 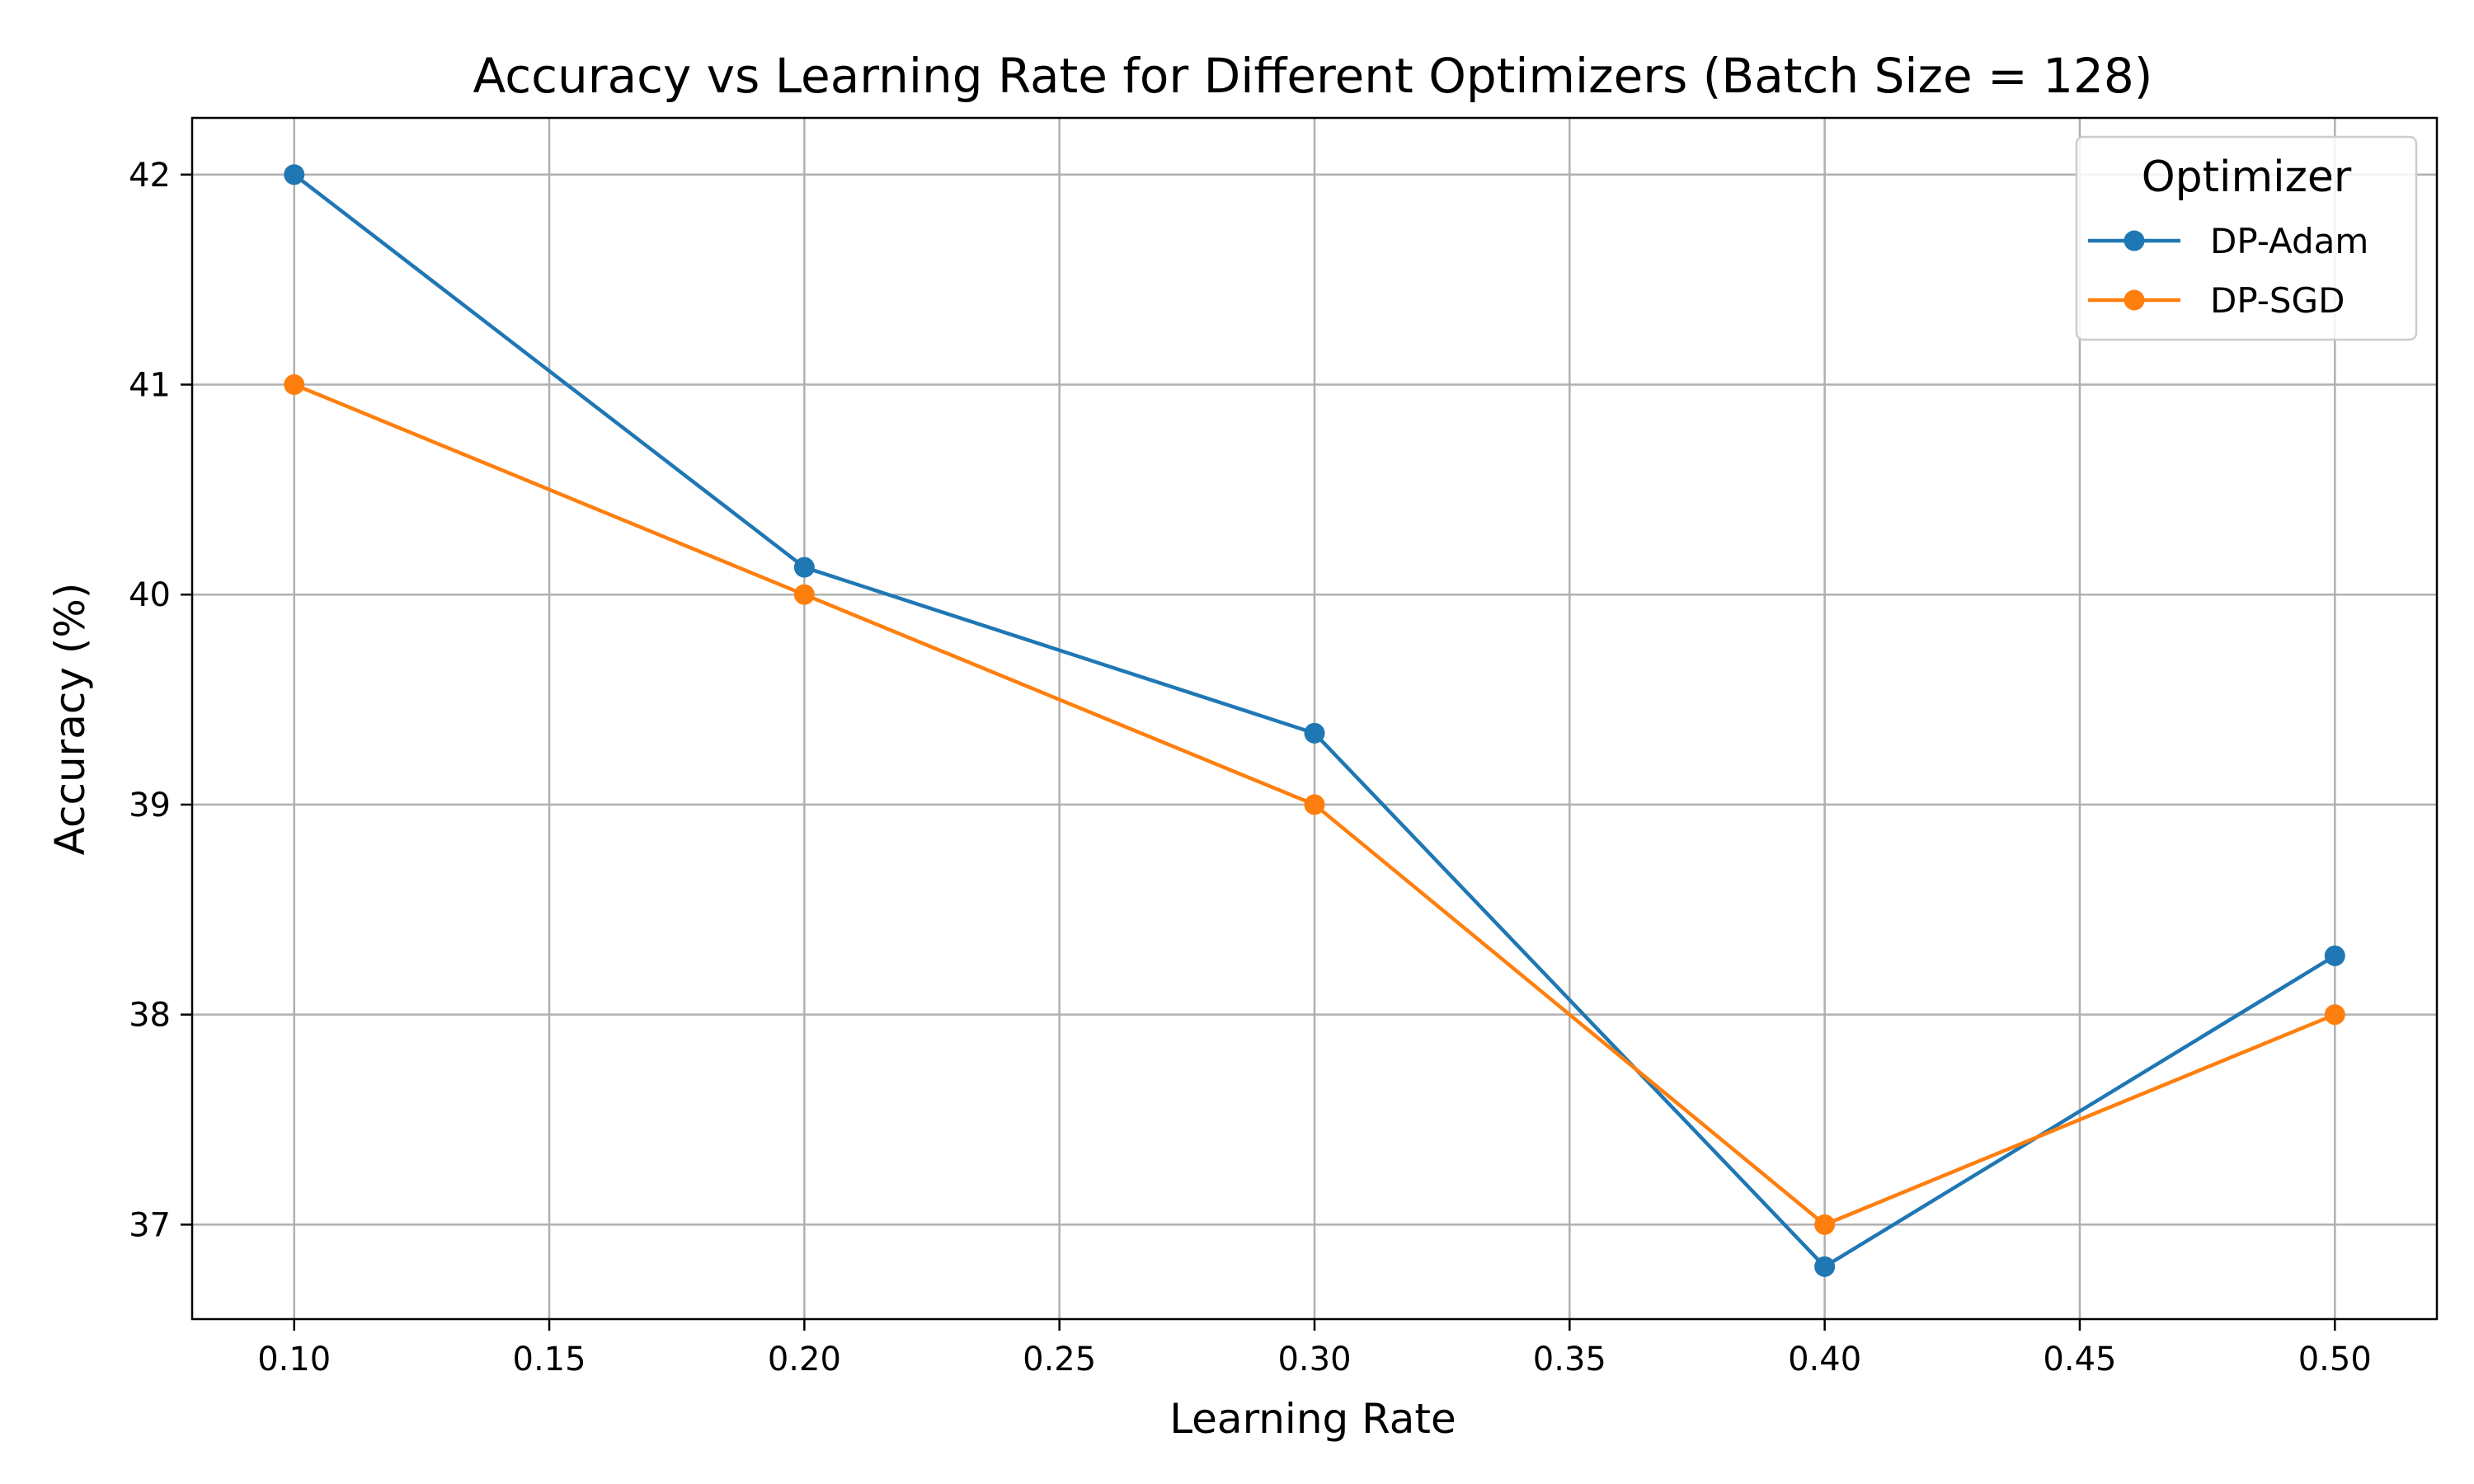 What do you see at coordinates (1569, 1359) in the screenshot?
I see `x-tick-label: 0.35` at bounding box center [1569, 1359].